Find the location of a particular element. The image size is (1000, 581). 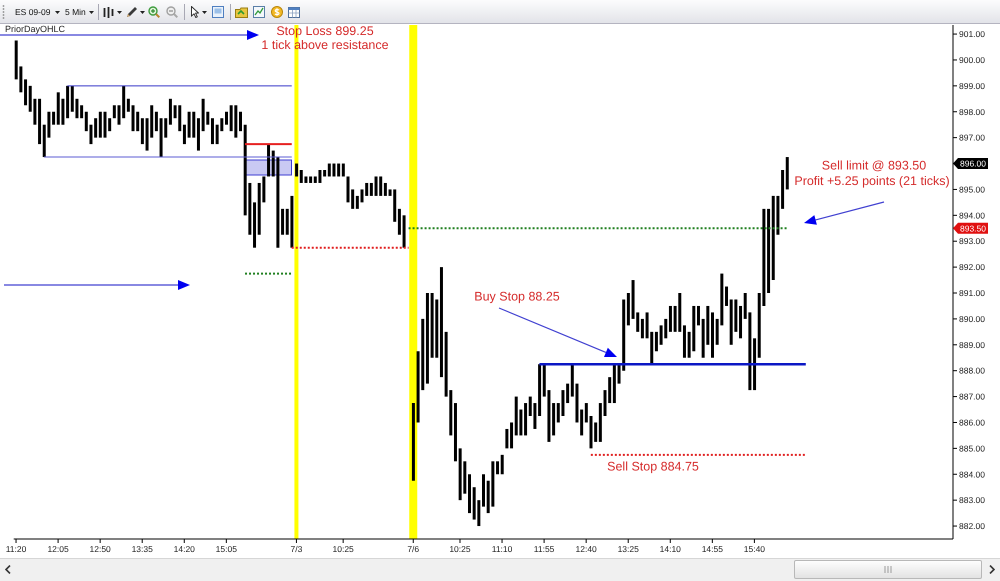

y-tick-label: 886.00 is located at coordinates (972, 422).